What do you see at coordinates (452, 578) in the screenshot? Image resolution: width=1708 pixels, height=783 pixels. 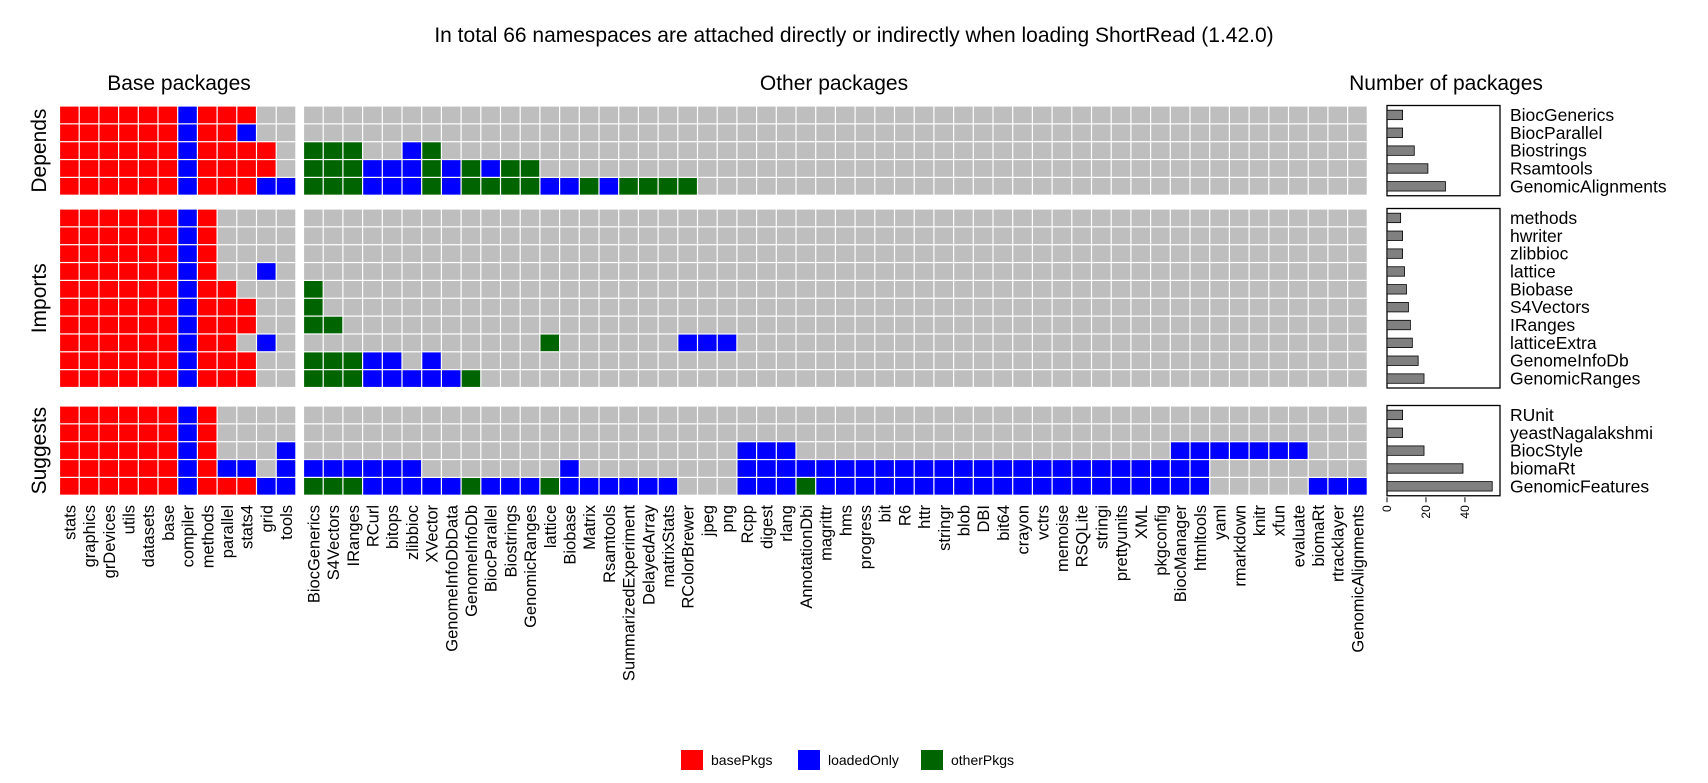 I see `column-label: GenomeInfoDbData` at bounding box center [452, 578].